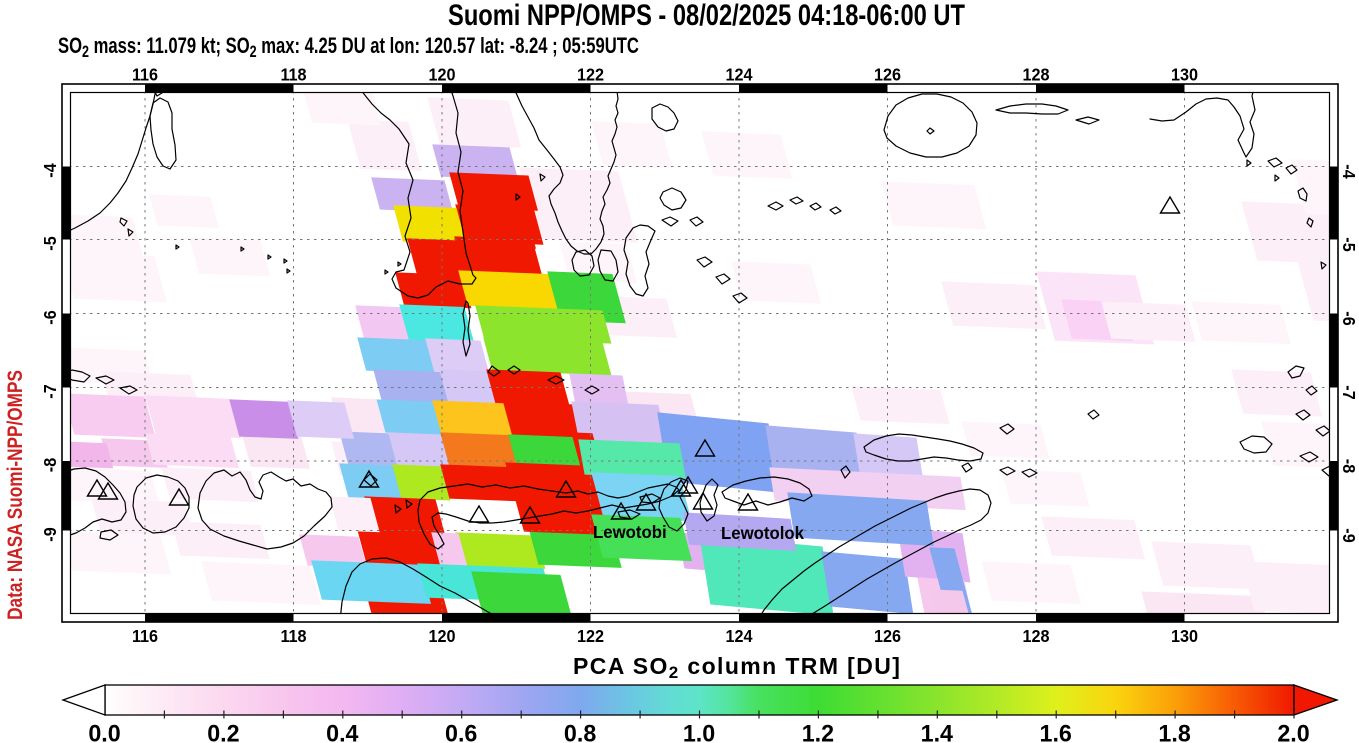 Image resolution: width=1359 pixels, height=743 pixels. Describe the element at coordinates (461, 731) in the screenshot. I see `svg-text: 0.6` at that location.